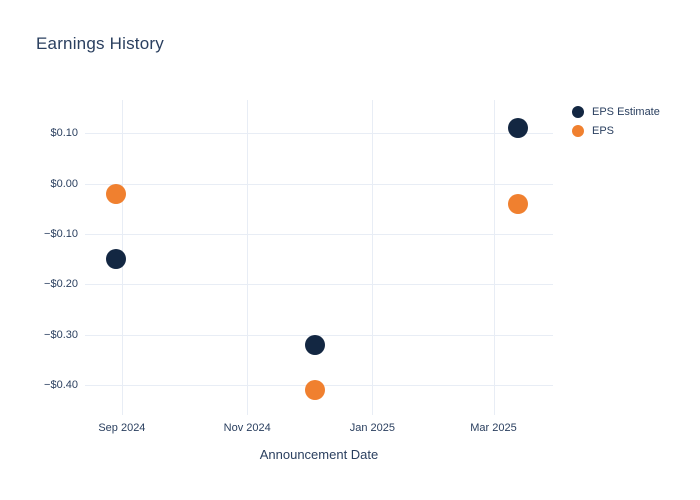  I want to click on x-tick-label: Nov 2024, so click(247, 428).